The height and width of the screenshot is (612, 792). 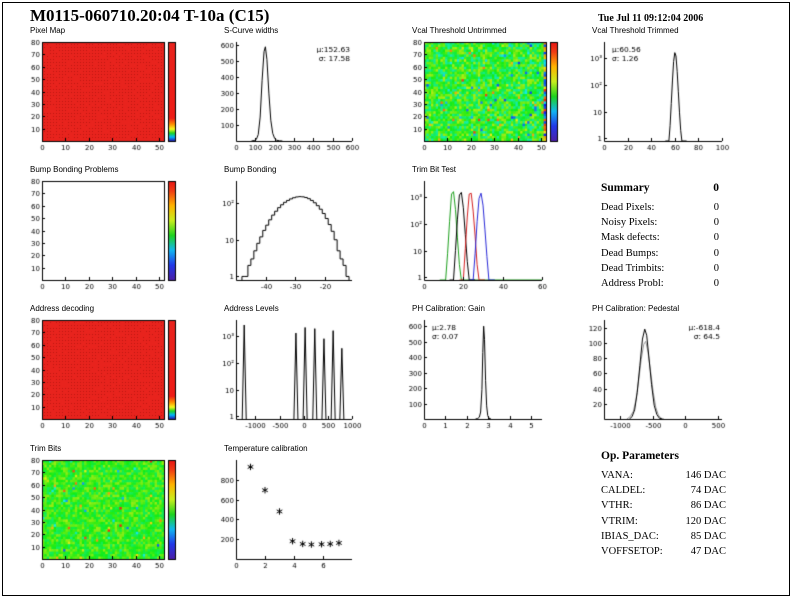 What do you see at coordinates (459, 30) in the screenshot?
I see `chart-title: Vcal Threshold Untrimmed` at bounding box center [459, 30].